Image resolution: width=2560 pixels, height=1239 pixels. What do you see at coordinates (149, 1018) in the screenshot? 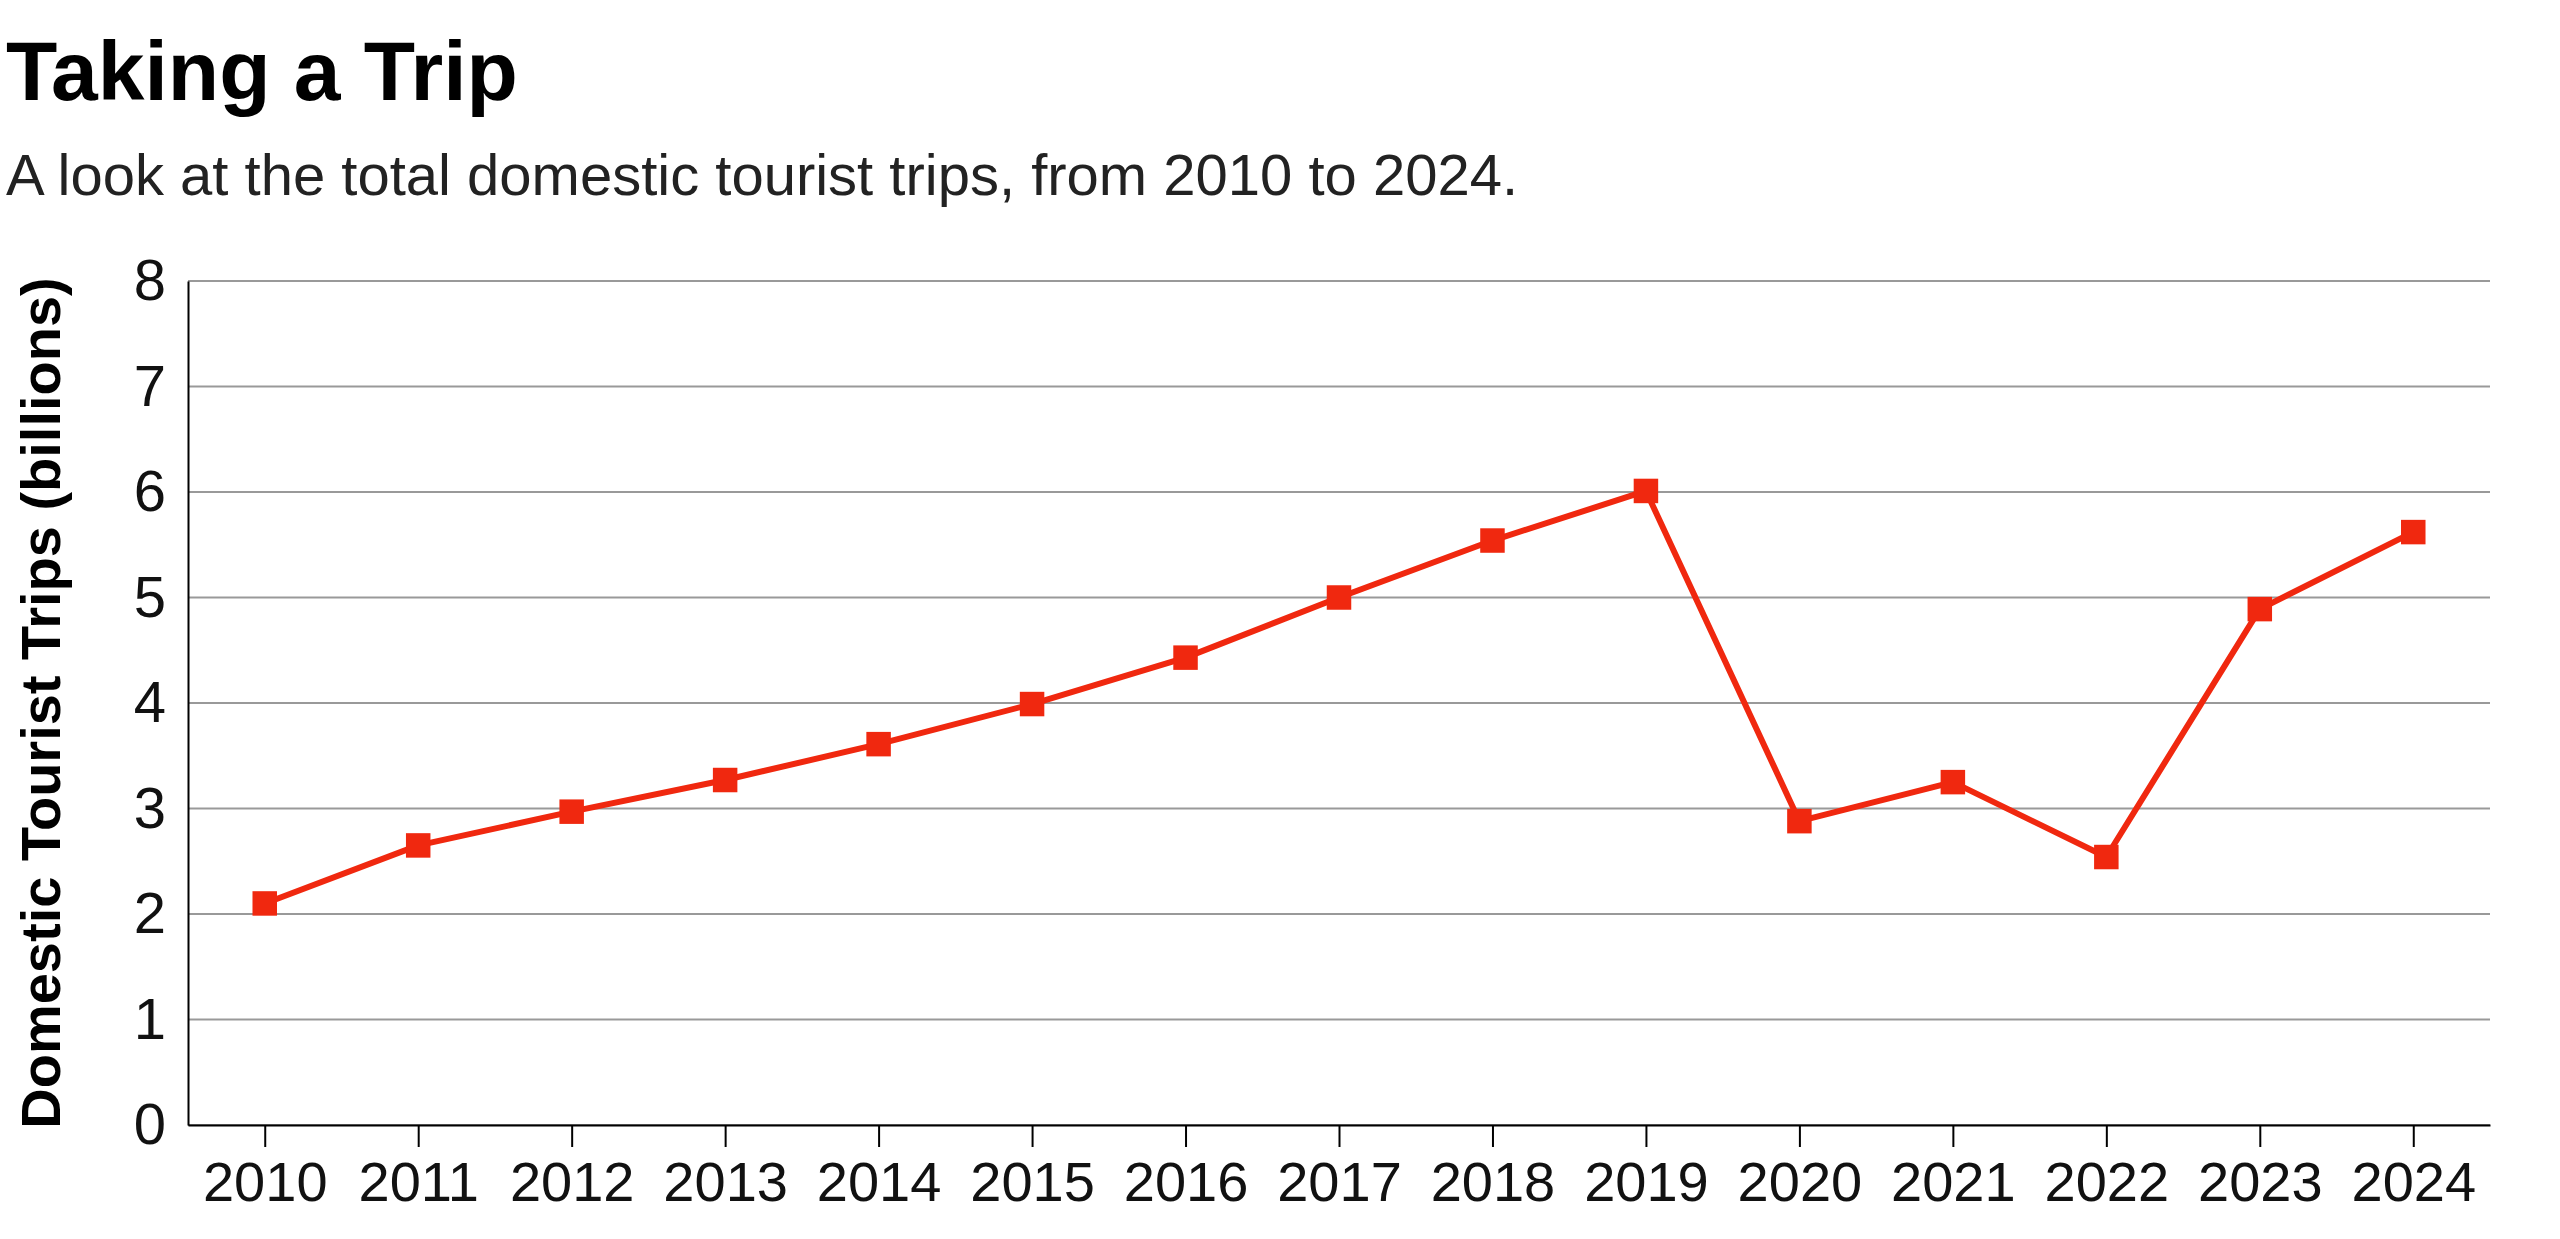
I see `y-tick-label: 1` at bounding box center [149, 1018].